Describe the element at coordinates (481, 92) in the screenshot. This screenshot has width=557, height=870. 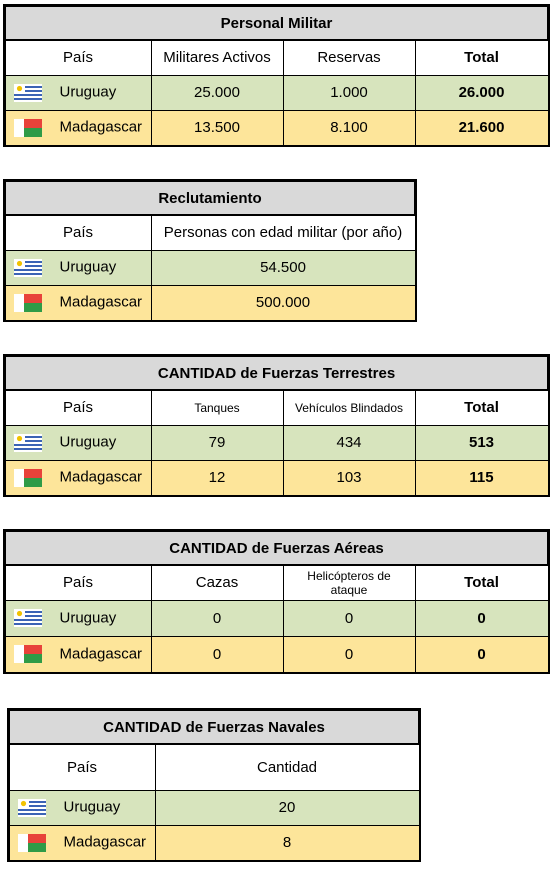
I see `total-cell: 26.000` at that location.